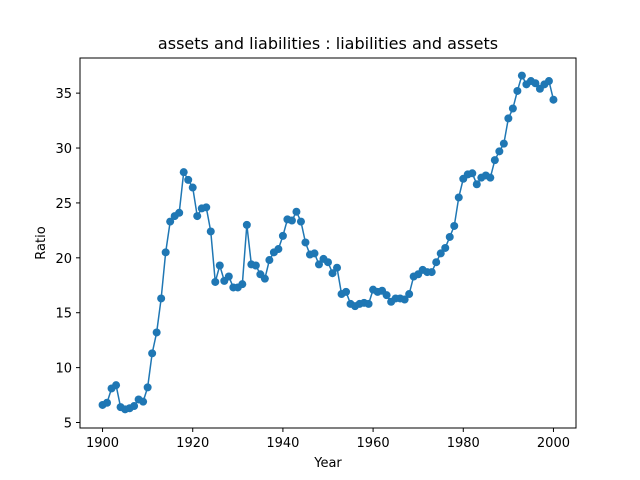  Describe the element at coordinates (63, 259) in the screenshot. I see `y-tick-label: 20` at that location.